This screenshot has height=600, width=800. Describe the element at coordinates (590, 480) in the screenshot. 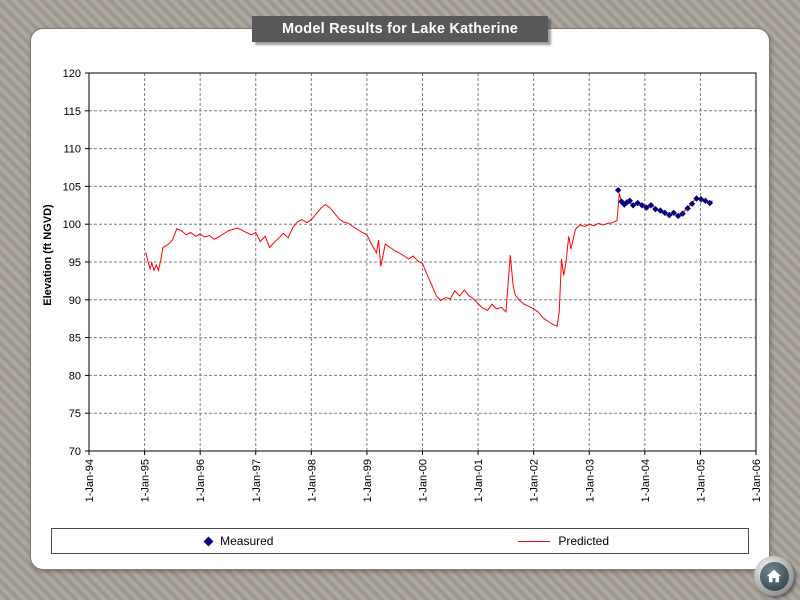

I see `svg-text: 1-Jan-03` at that location.